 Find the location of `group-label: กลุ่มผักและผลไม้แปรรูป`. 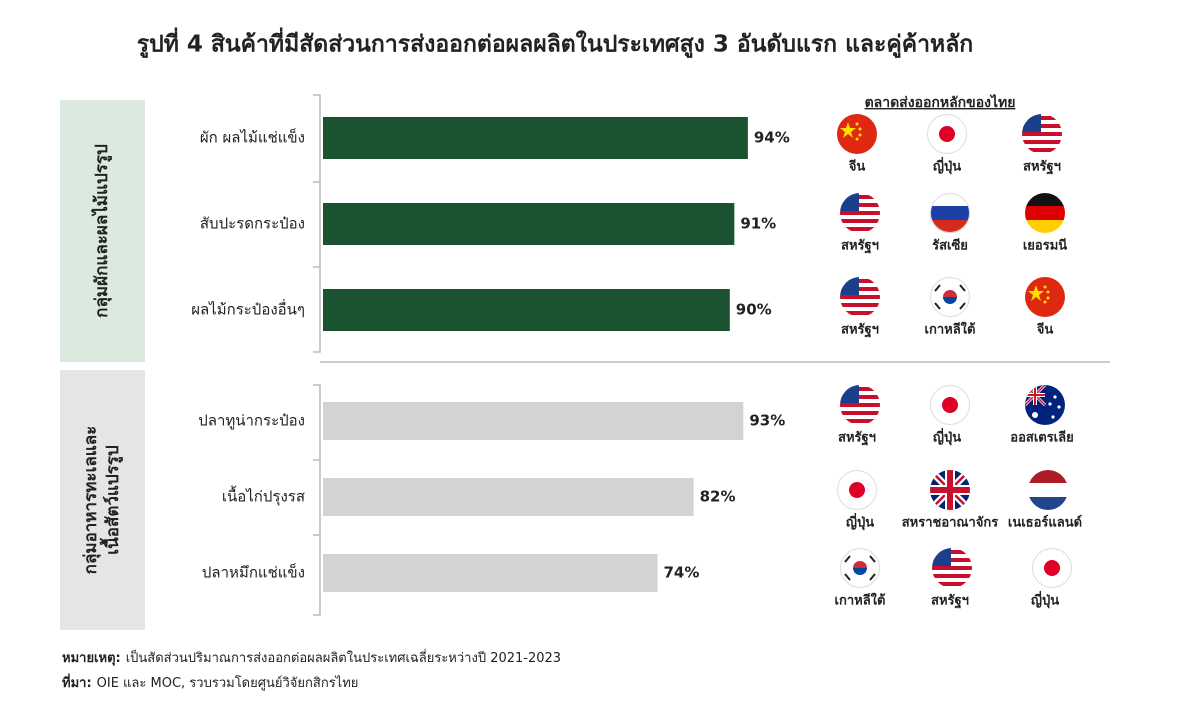

group-label: กลุ่มผักและผลไม้แปรรูป is located at coordinates (102, 231).